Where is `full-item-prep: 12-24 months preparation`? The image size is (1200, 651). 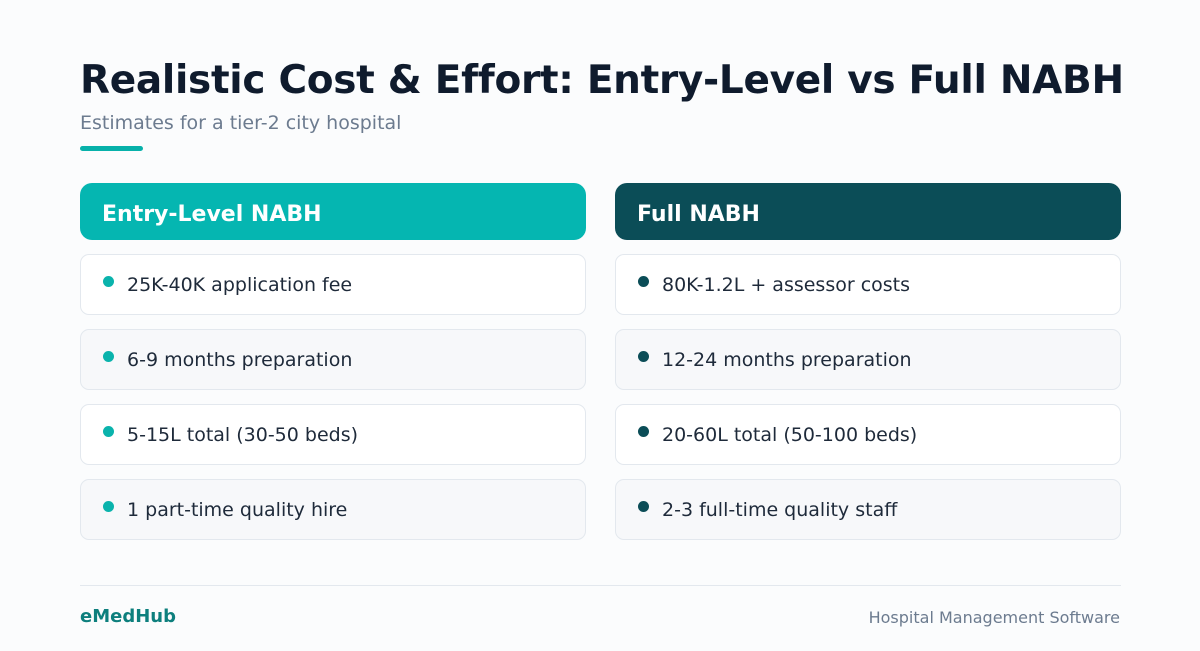 full-item-prep: 12-24 months preparation is located at coordinates (868, 359).